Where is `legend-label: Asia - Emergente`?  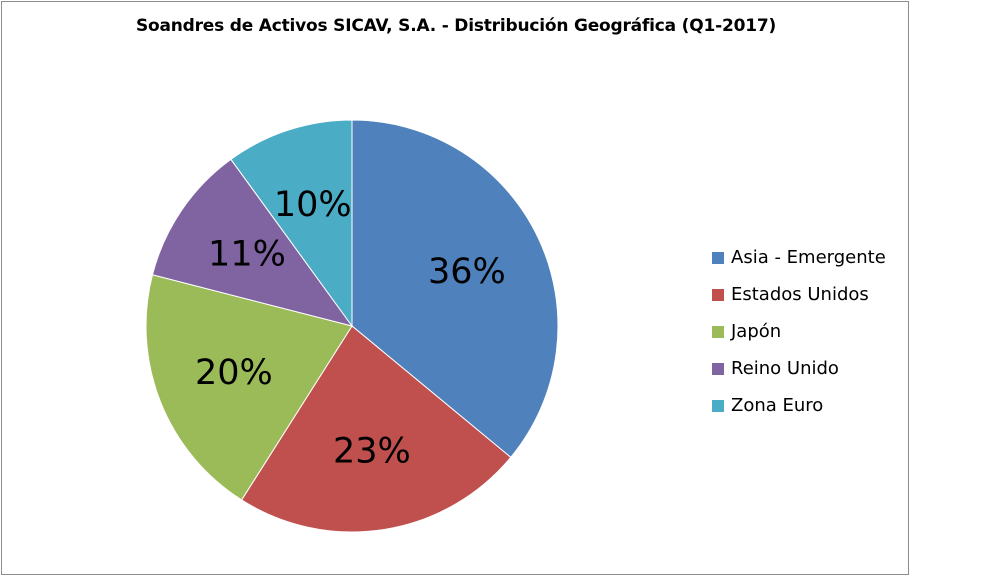 legend-label: Asia - Emergente is located at coordinates (808, 257).